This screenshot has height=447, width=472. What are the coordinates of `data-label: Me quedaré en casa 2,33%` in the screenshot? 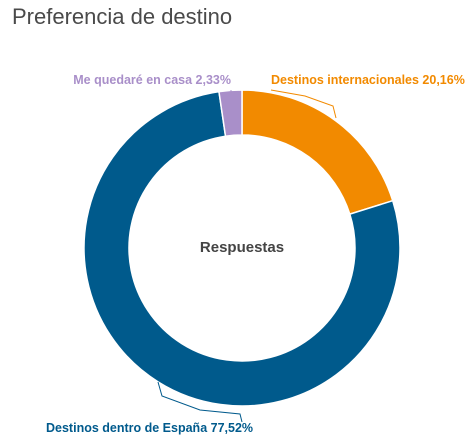 It's located at (152, 80).